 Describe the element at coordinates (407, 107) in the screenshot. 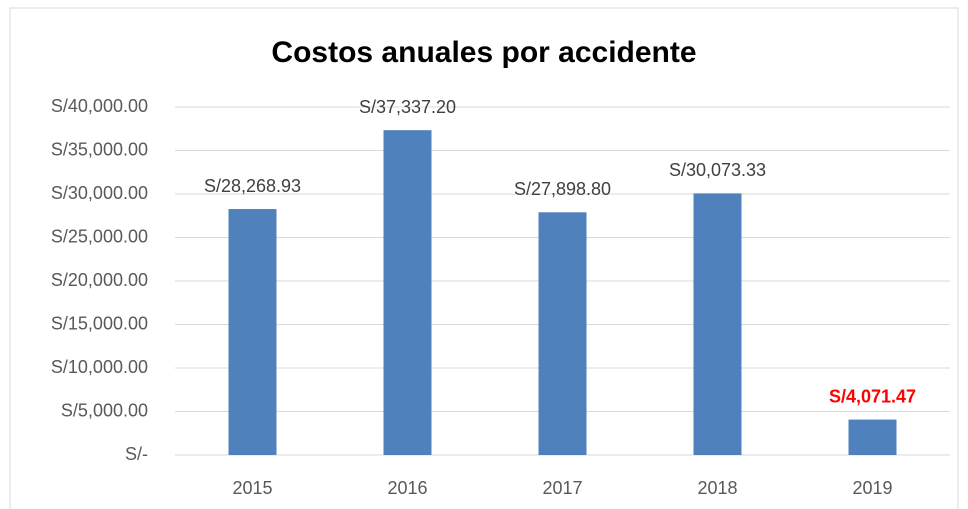

I see `value-label: S/37,337.20` at that location.